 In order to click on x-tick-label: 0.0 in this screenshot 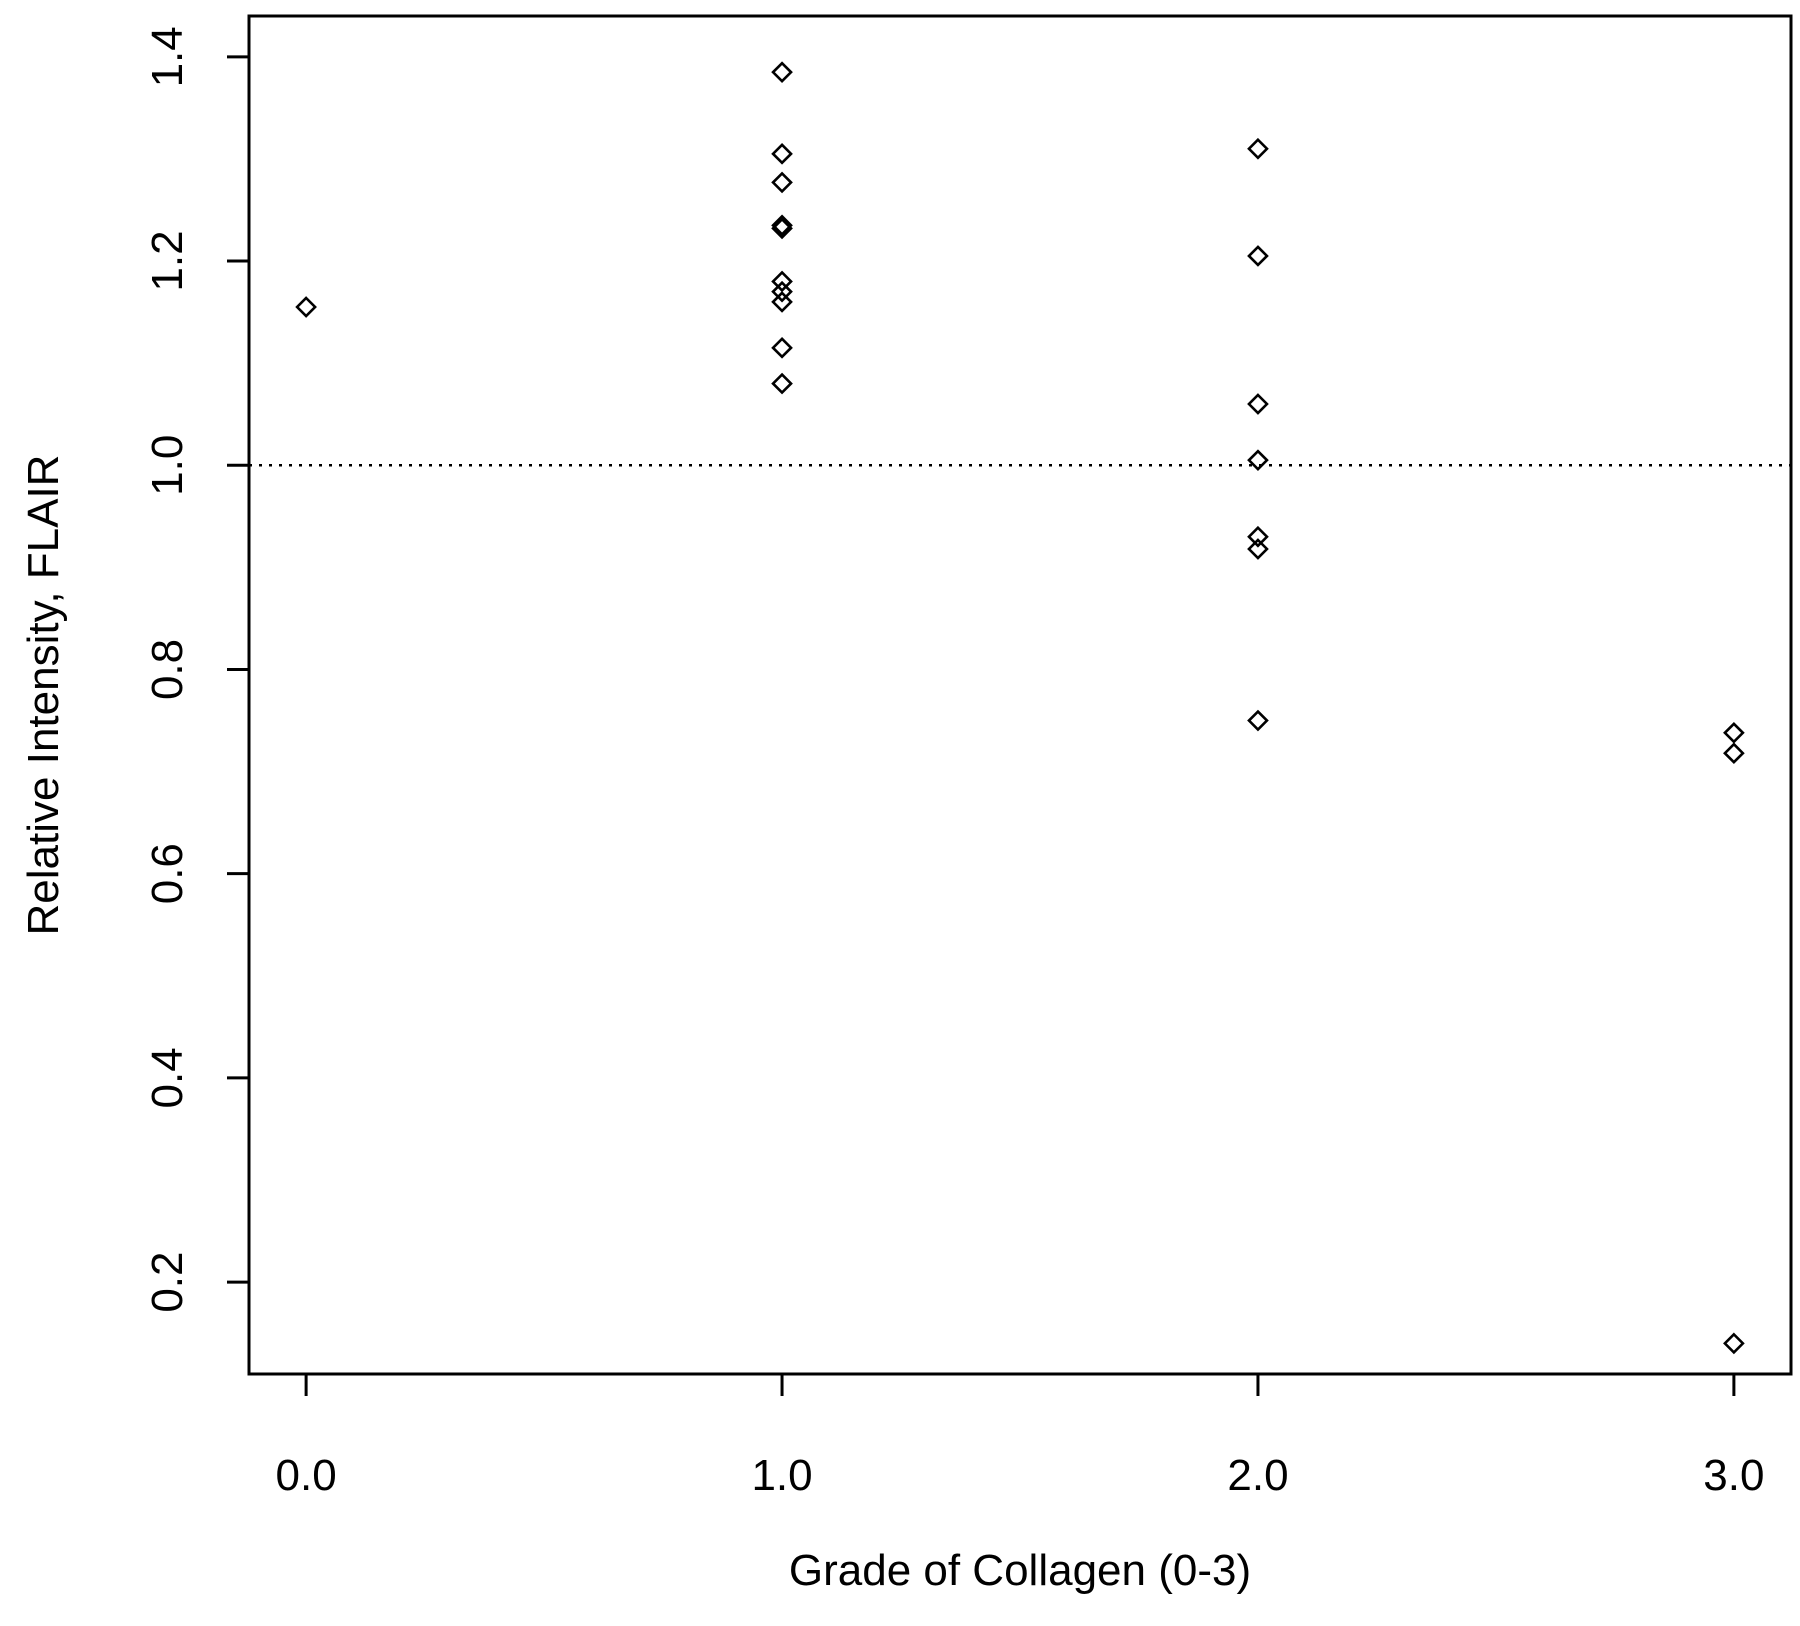, I will do `click(306, 1475)`.